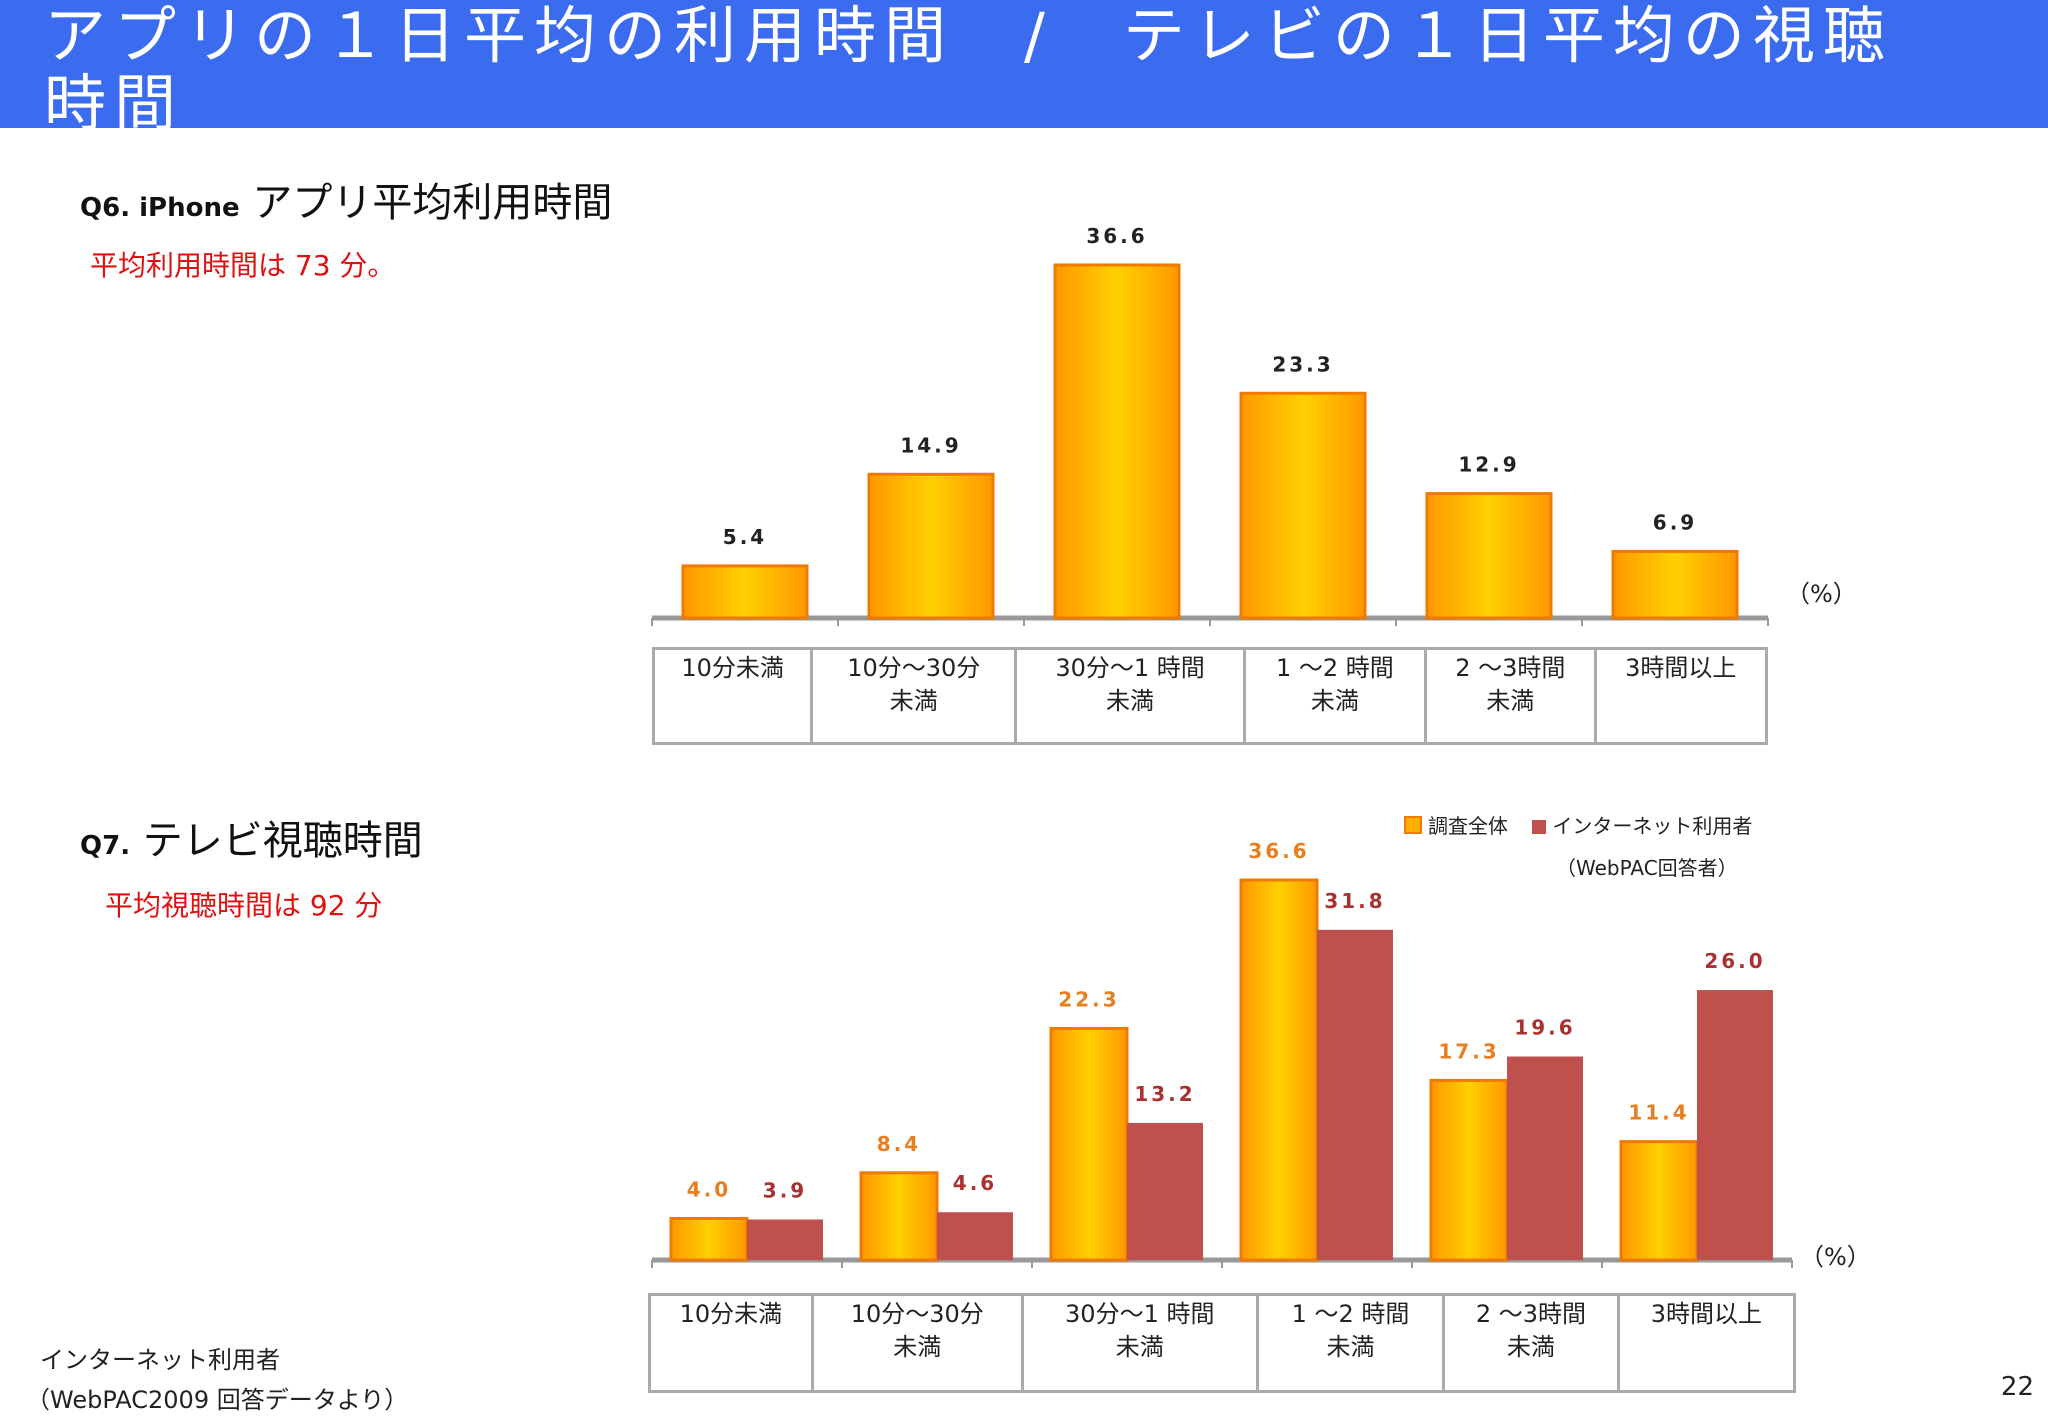  Describe the element at coordinates (1468, 1051) in the screenshot. I see `chart2-data-label: 17.3` at that location.